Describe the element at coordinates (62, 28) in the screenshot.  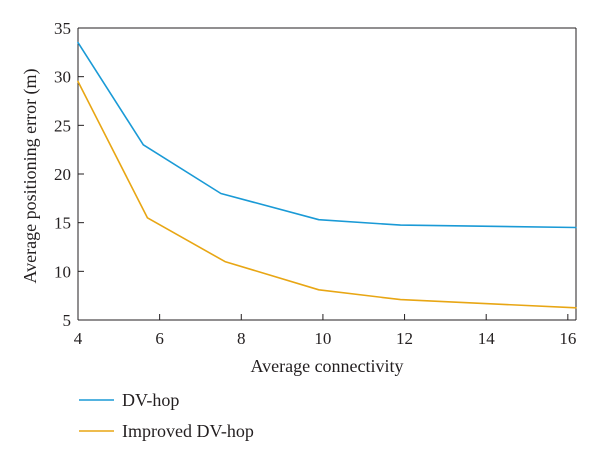
I see `y-tick-label: 35` at that location.